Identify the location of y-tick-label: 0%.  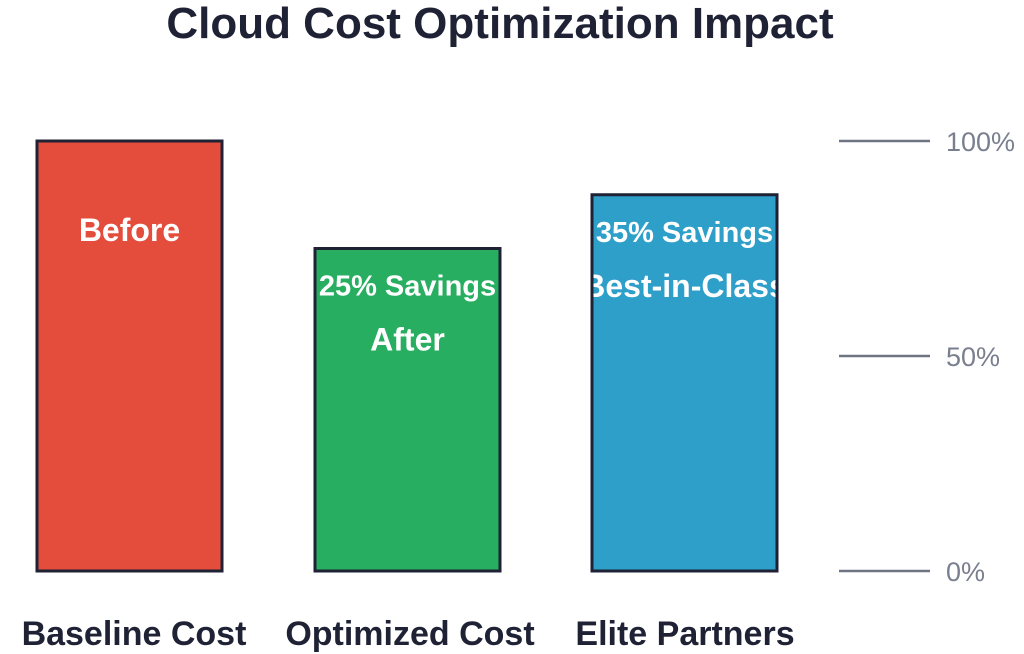
(965, 572).